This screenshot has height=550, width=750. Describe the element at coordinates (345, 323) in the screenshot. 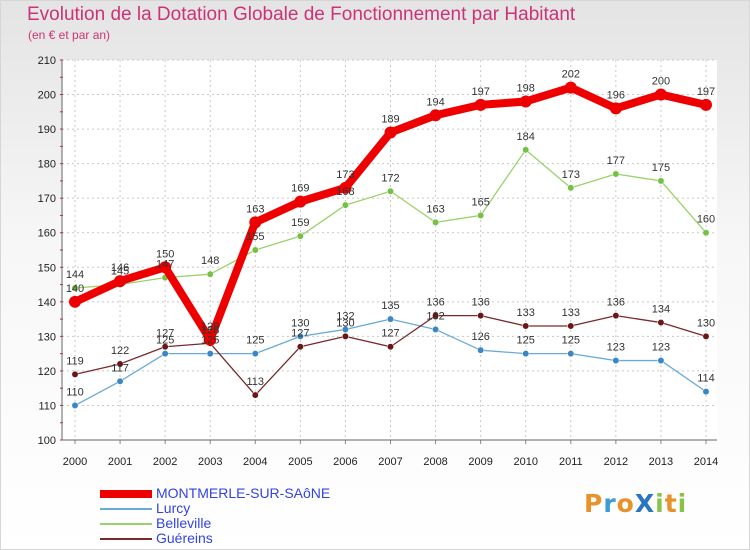

I see `data-label-gu-reins: 130` at that location.